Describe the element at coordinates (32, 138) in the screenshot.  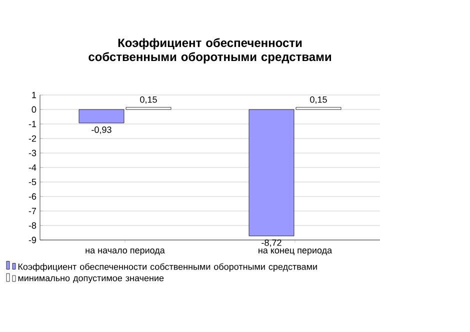
I see `y-tick-label: -2` at that location.